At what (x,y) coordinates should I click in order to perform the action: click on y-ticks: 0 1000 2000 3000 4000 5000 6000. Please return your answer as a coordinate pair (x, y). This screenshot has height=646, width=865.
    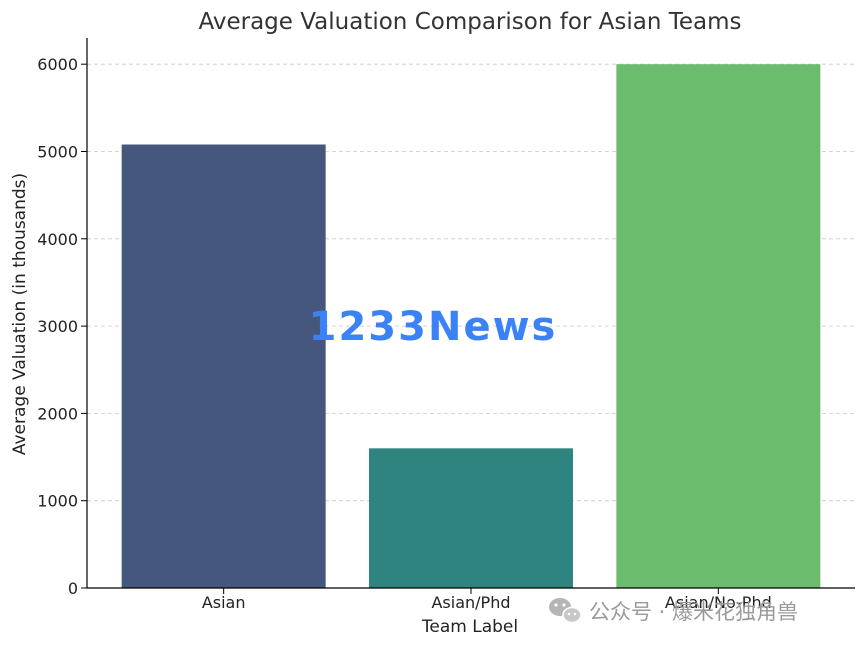
    Looking at the image, I should click on (62, 326).